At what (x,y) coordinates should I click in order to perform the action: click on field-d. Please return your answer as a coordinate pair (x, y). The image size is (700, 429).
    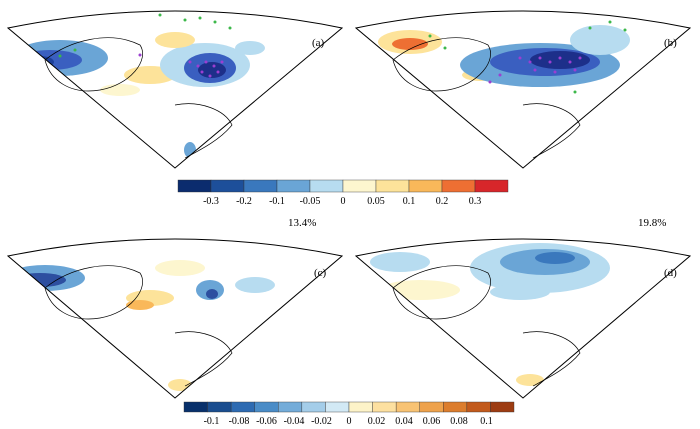
    Looking at the image, I should click on (490, 314).